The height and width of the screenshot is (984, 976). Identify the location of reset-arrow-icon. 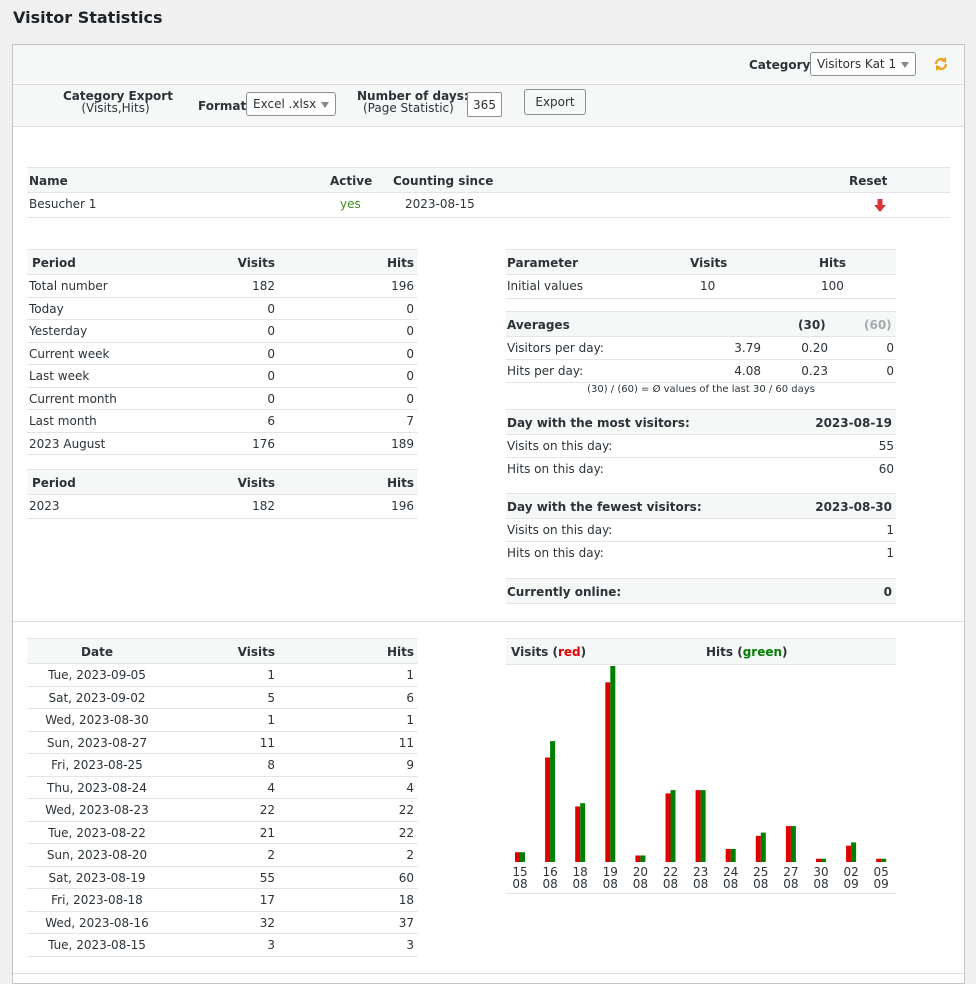
(880, 205).